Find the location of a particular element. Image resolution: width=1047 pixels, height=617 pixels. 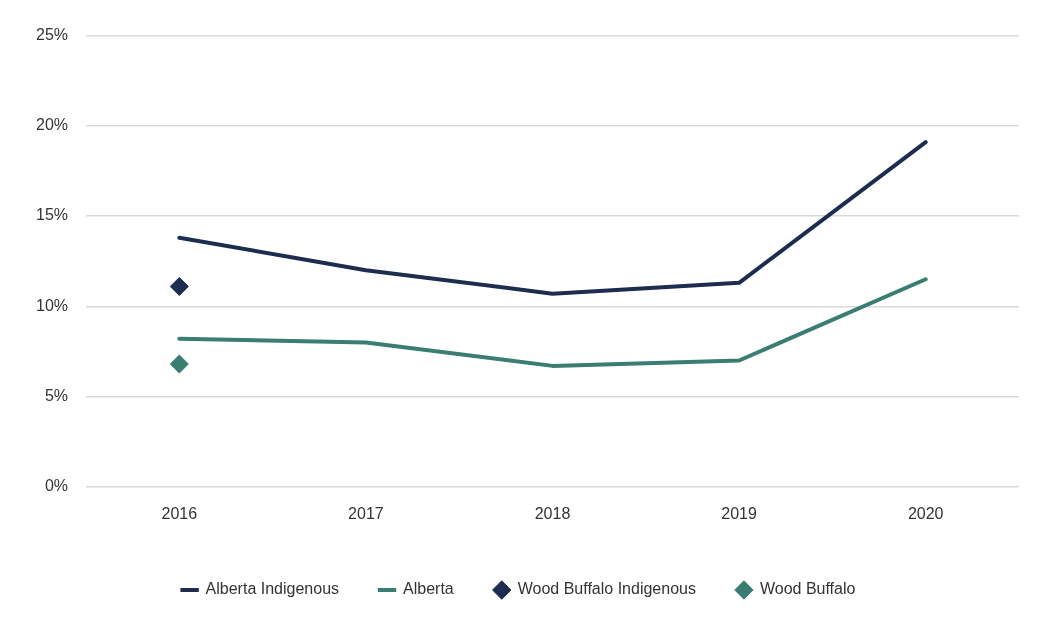

y-tick-label: 0% is located at coordinates (56, 486).